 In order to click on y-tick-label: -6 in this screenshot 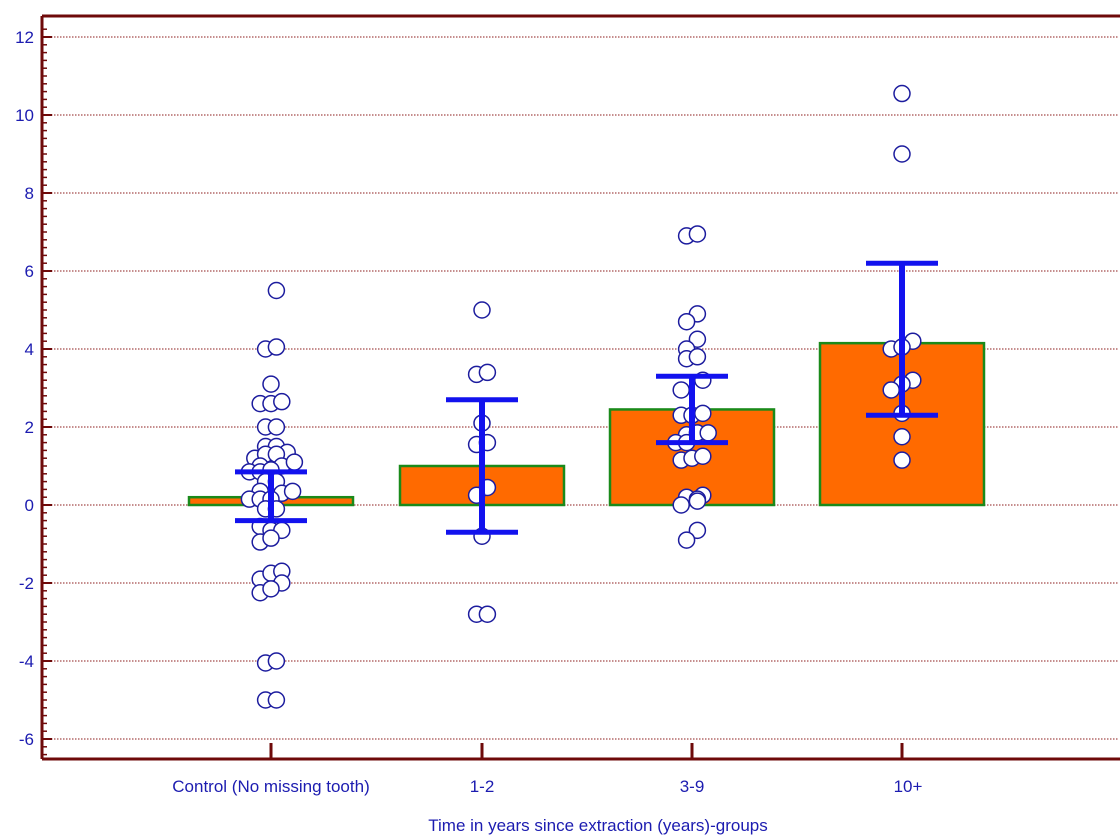, I will do `click(26, 739)`.